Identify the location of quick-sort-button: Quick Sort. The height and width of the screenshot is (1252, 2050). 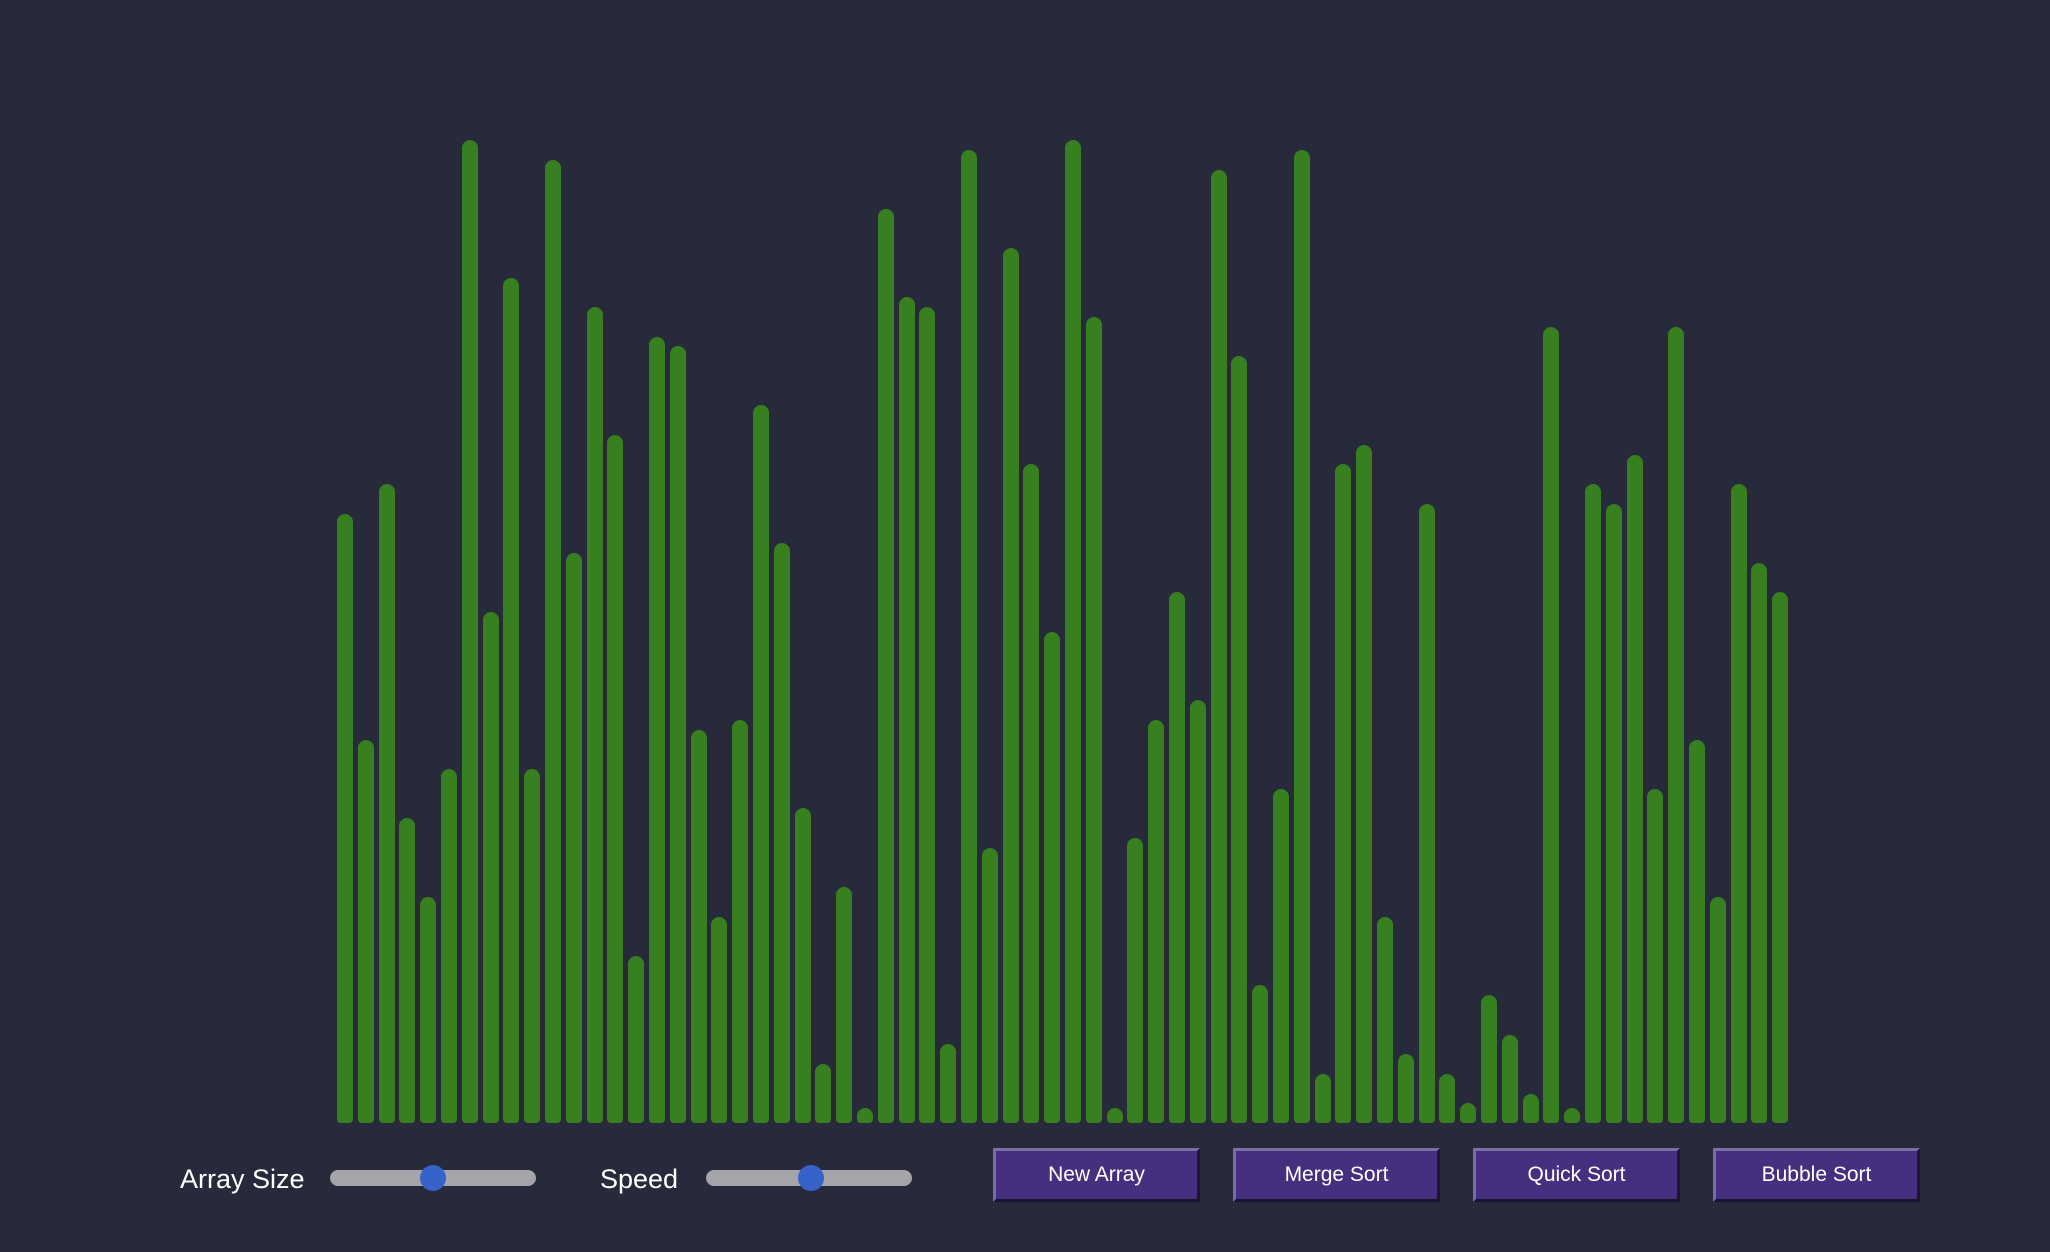
(1576, 1175).